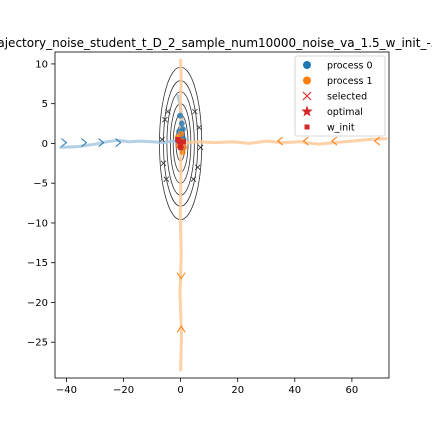 The image size is (432, 432). I want to click on y-tick-label: −20, so click(37, 303).